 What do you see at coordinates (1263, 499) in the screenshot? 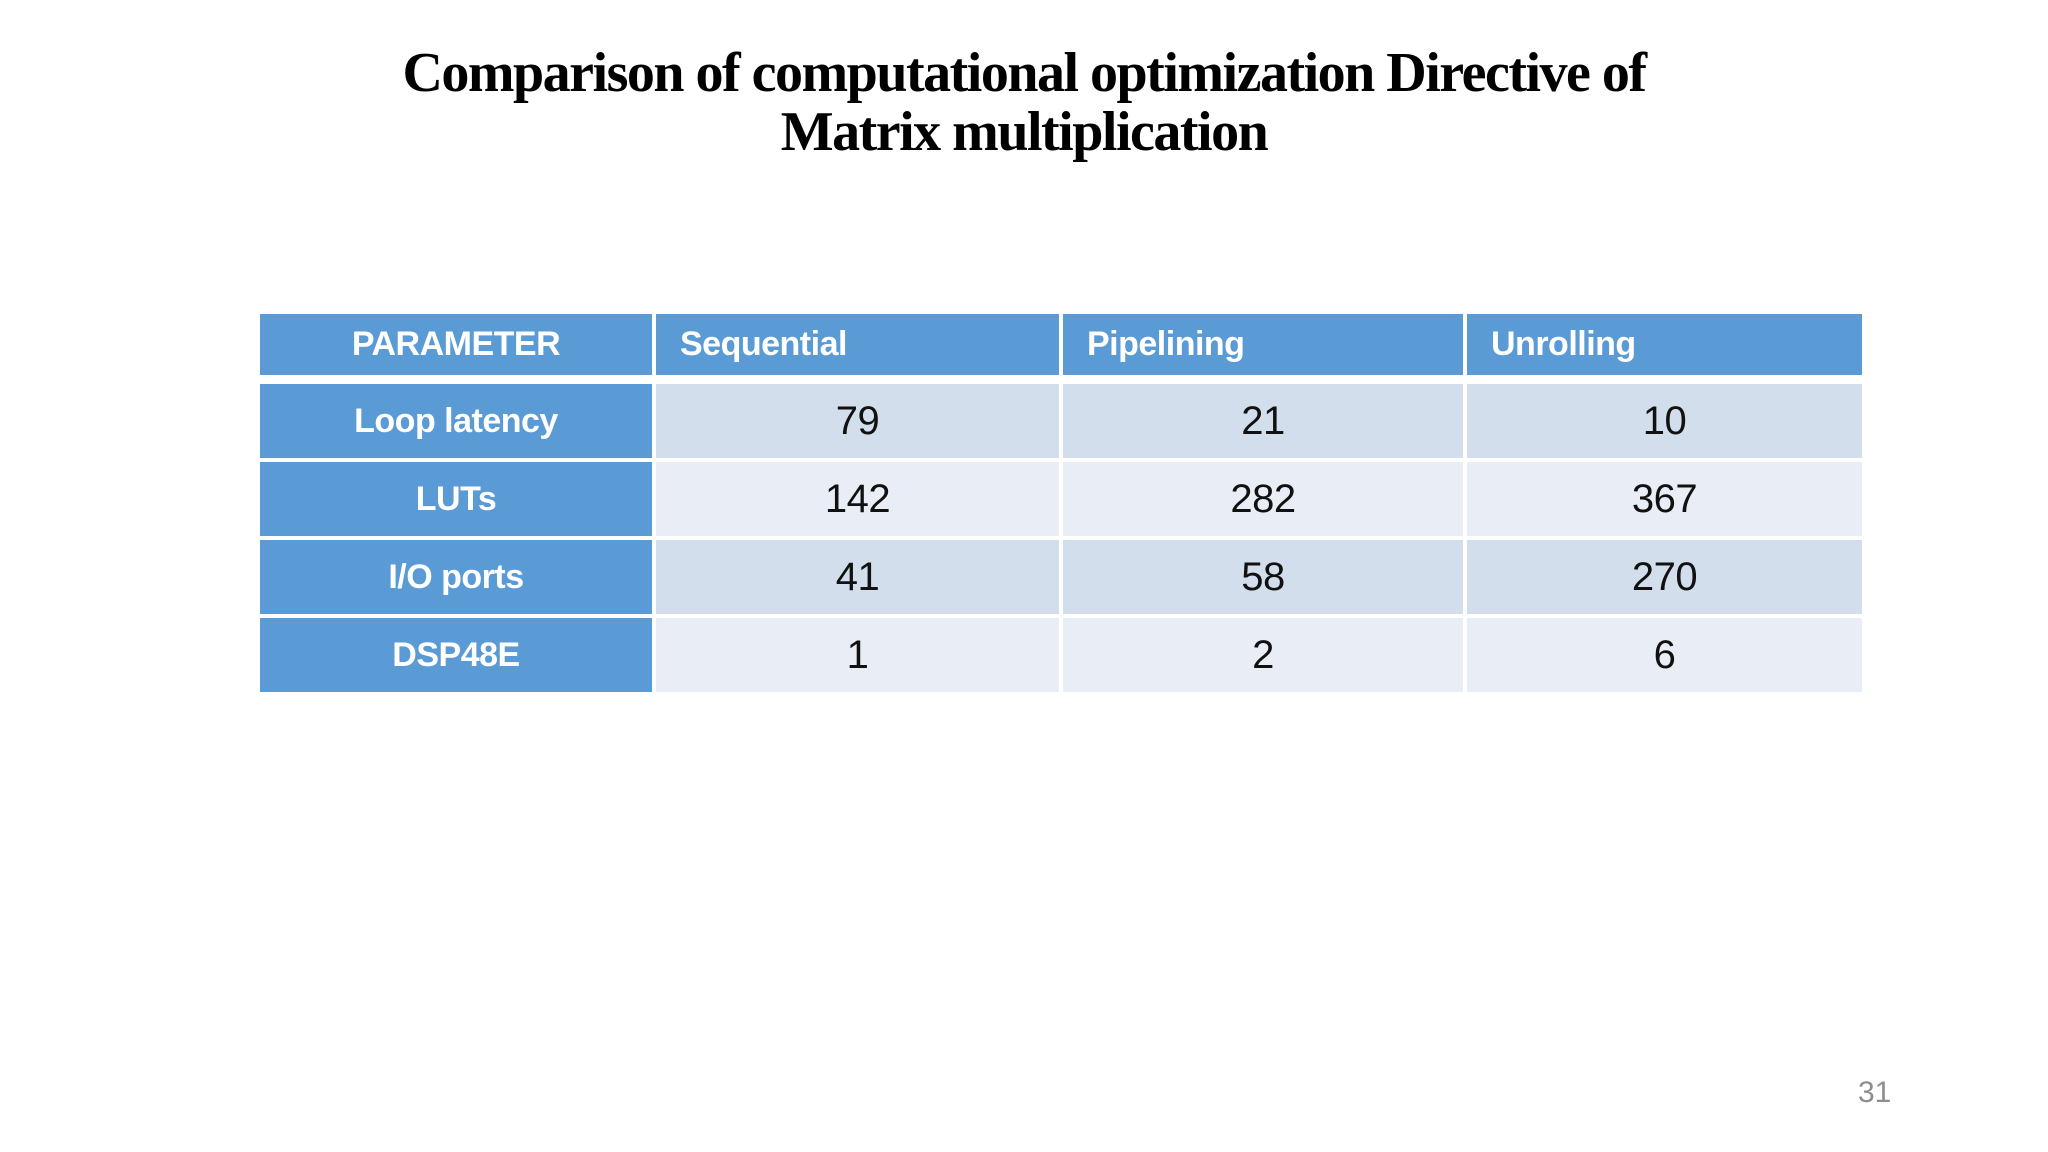
I see `cell-luts-pipelining: 282` at bounding box center [1263, 499].